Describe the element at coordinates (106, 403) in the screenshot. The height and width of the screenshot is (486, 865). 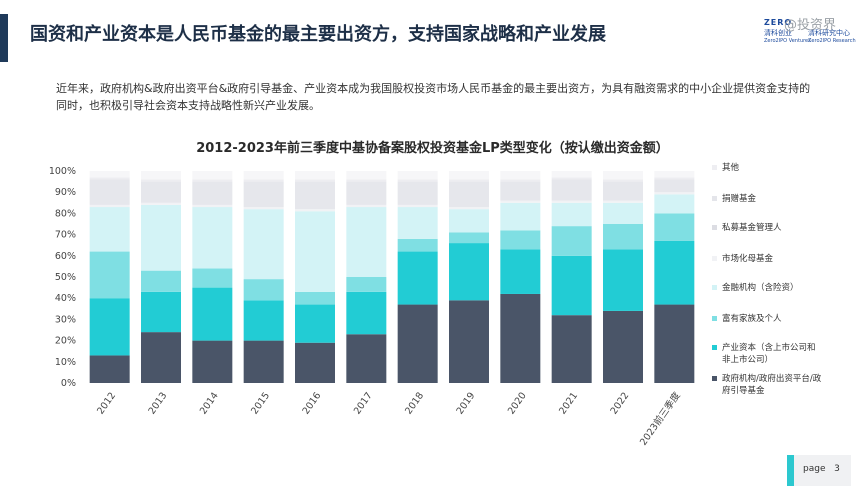
I see `x-tick-label: 2012` at that location.